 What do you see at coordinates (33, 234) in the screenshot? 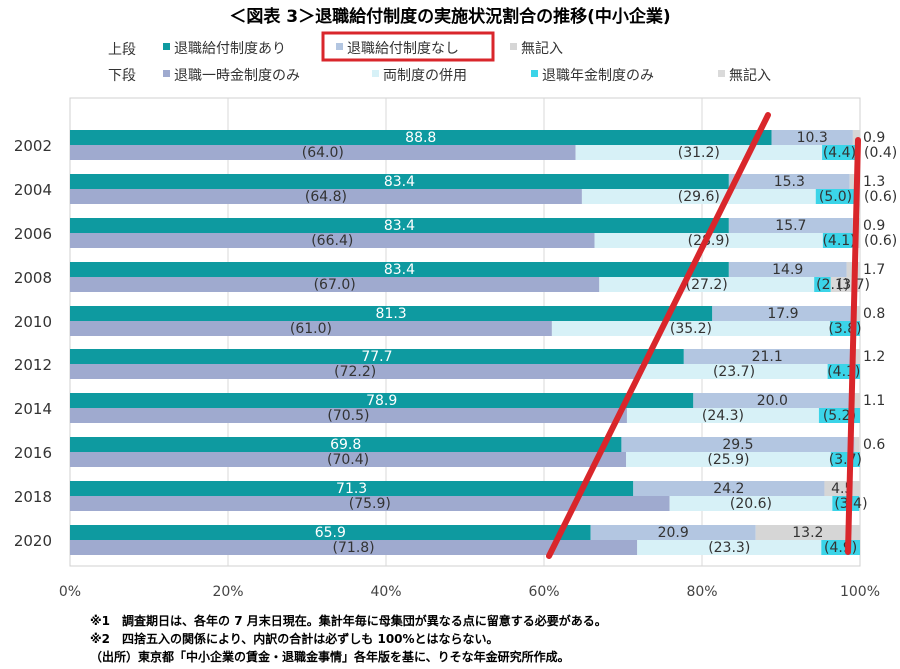
I see `year-label: 2006` at bounding box center [33, 234].